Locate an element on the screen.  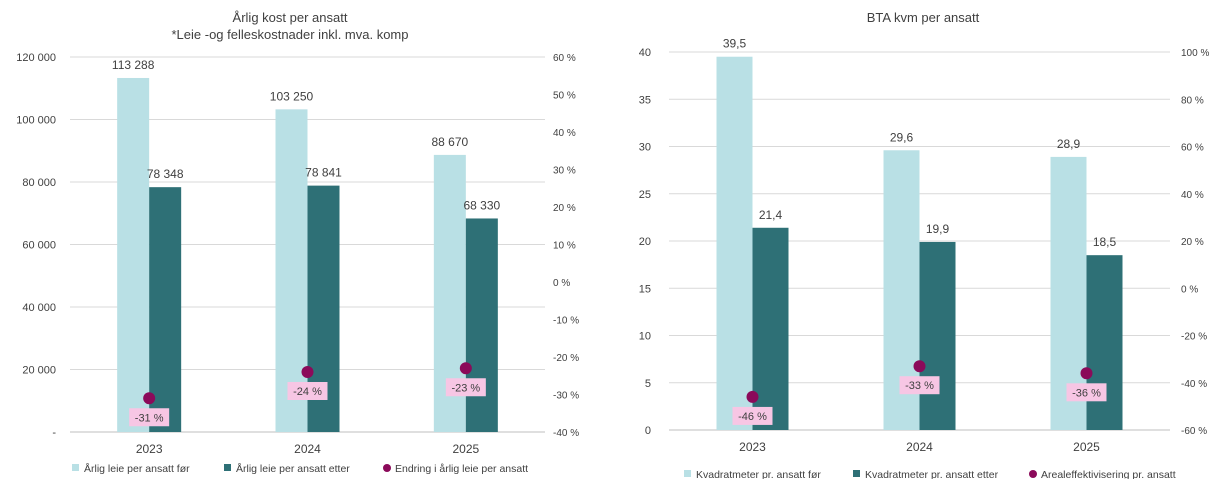
y-right-tick-label: 10 % is located at coordinates (564, 246).